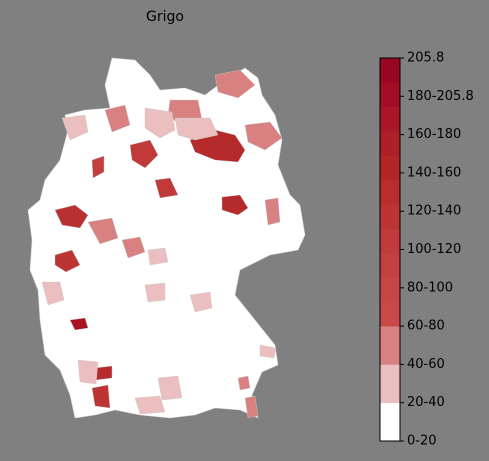 This screenshot has width=489, height=461. Describe the element at coordinates (434, 211) in the screenshot. I see `colorbar-label: 120-140` at that location.